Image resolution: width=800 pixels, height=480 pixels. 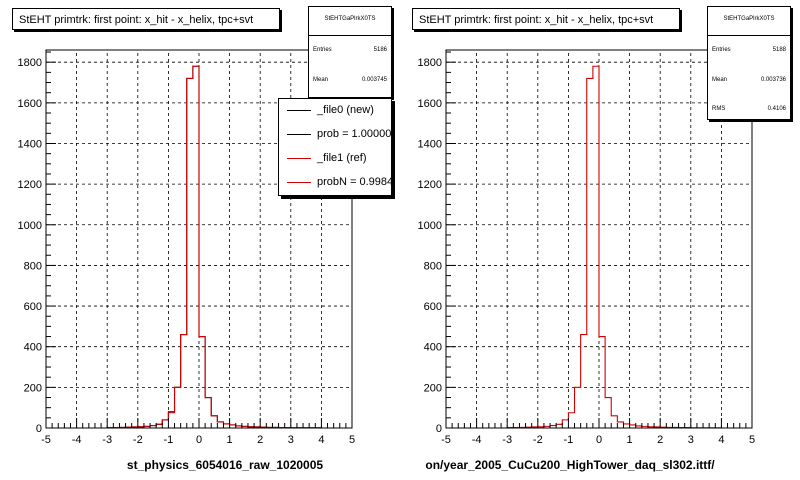 I want to click on chart2-xtick-label-0: -5, so click(x=446, y=440).